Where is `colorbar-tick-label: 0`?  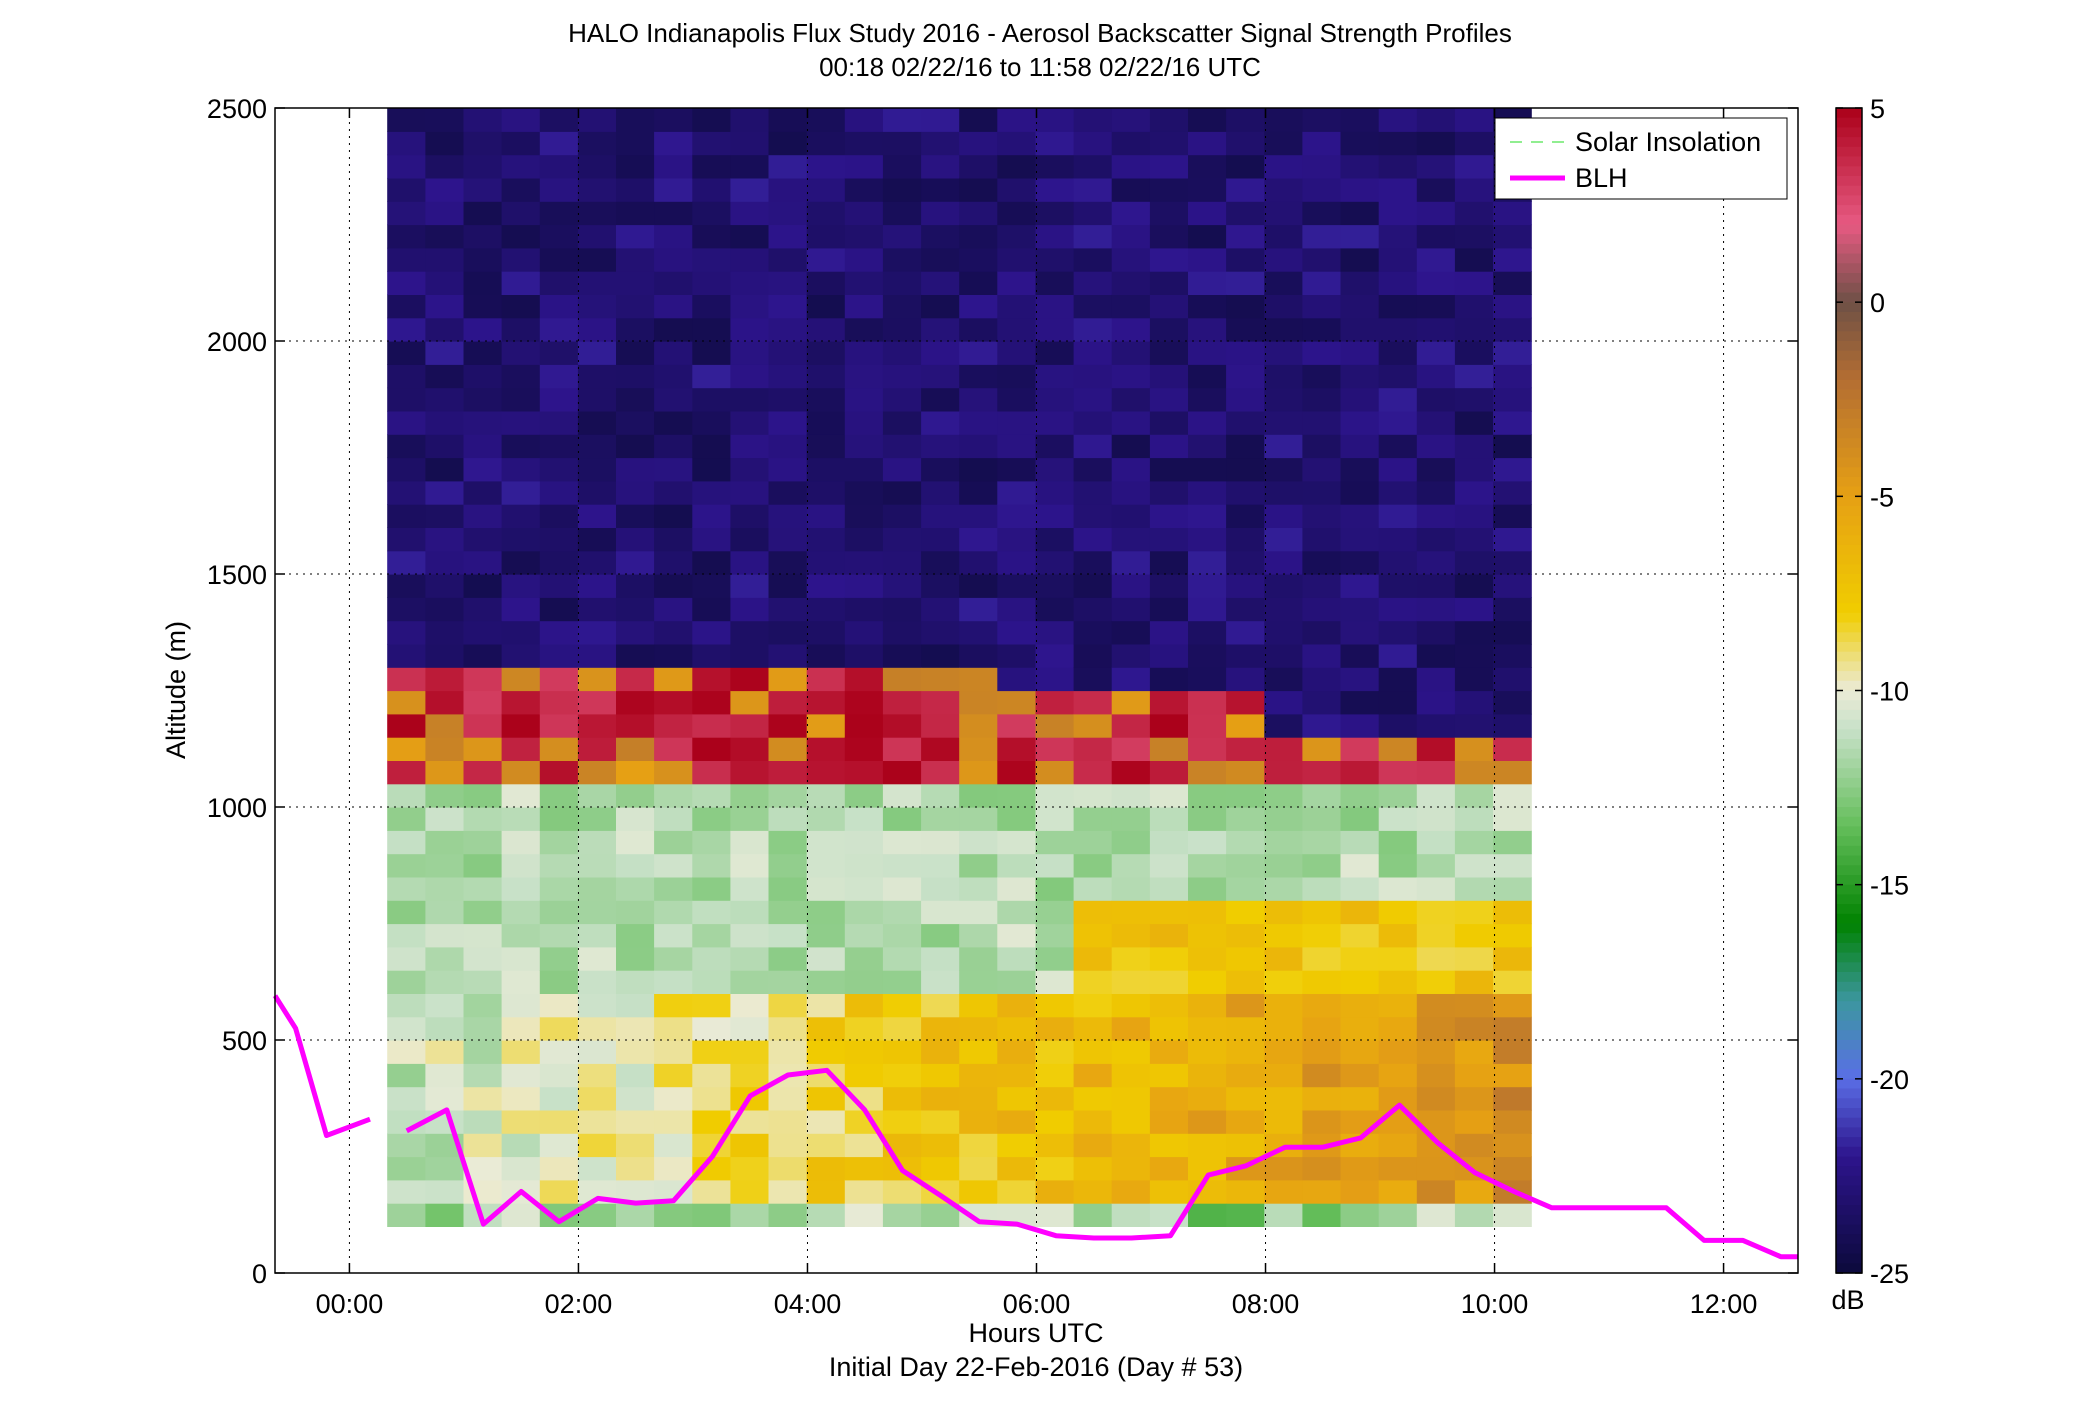
colorbar-tick-label: 0 is located at coordinates (1877, 303).